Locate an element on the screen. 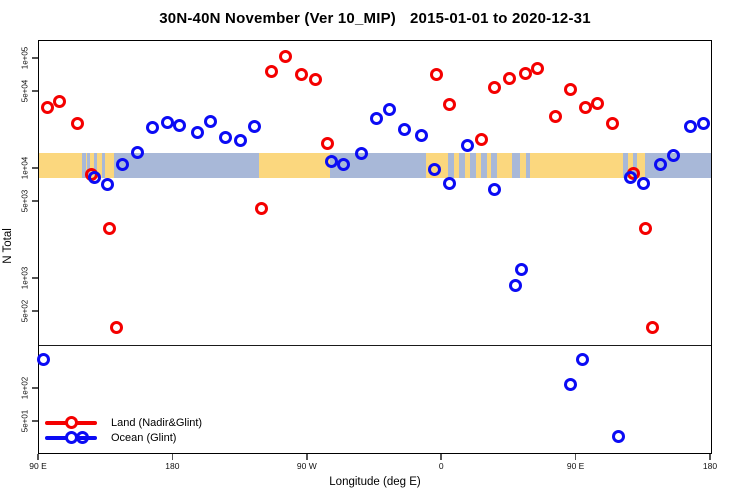  y-tick-label: 5e+03 is located at coordinates (25, 201).